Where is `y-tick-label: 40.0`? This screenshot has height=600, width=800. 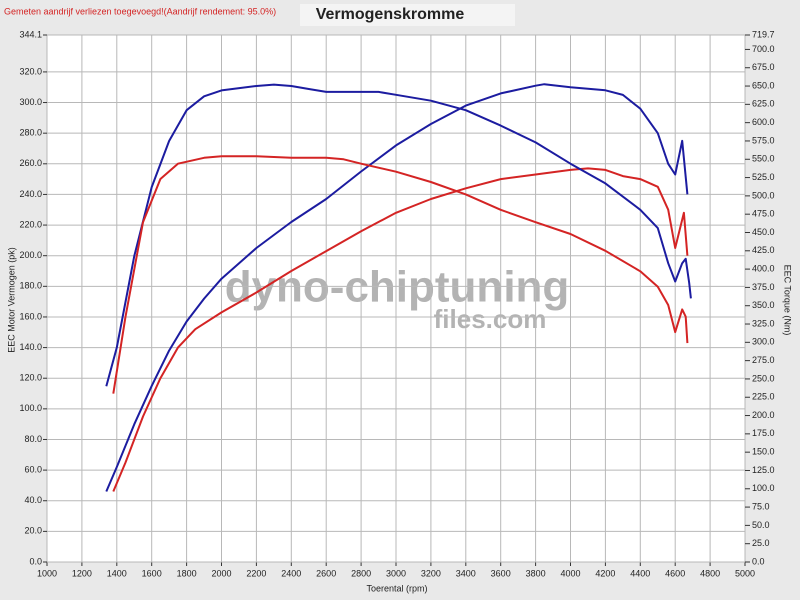 y-tick-label: 40.0 is located at coordinates (33, 500).